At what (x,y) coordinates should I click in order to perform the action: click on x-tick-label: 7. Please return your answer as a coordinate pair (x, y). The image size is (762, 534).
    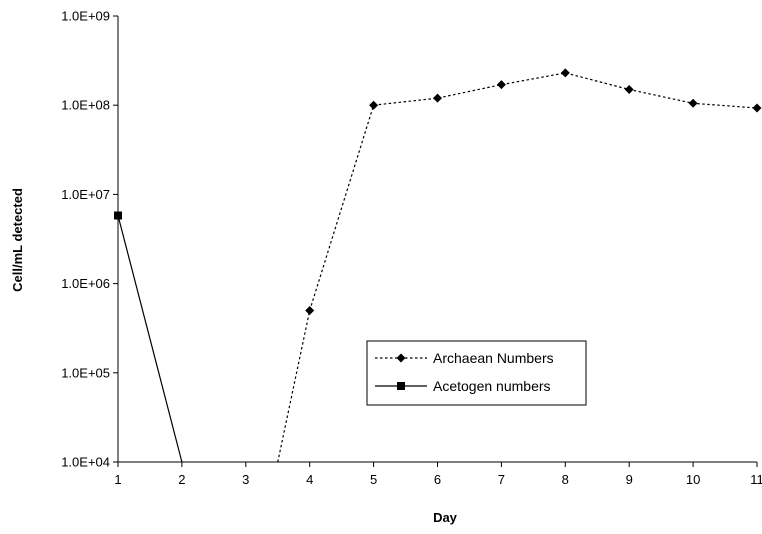
    Looking at the image, I should click on (501, 479).